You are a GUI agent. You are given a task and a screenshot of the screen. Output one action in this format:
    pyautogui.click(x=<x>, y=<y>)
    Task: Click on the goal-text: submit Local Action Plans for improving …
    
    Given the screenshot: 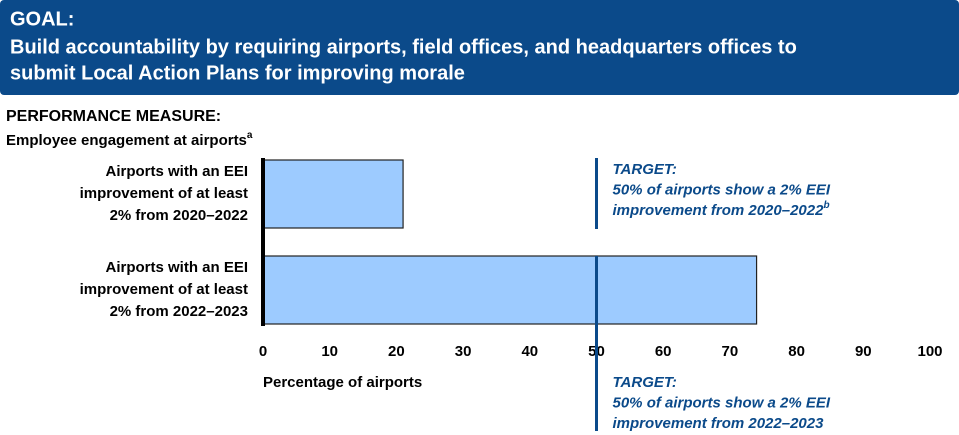 What is the action you would take?
    pyautogui.click(x=237, y=73)
    